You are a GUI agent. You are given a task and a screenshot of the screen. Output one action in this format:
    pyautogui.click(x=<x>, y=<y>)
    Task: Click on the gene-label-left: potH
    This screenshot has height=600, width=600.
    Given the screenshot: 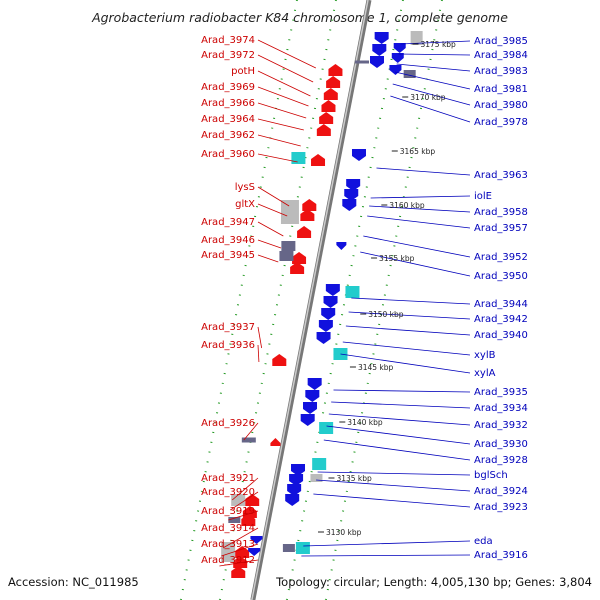 What is the action you would take?
    pyautogui.click(x=243, y=71)
    